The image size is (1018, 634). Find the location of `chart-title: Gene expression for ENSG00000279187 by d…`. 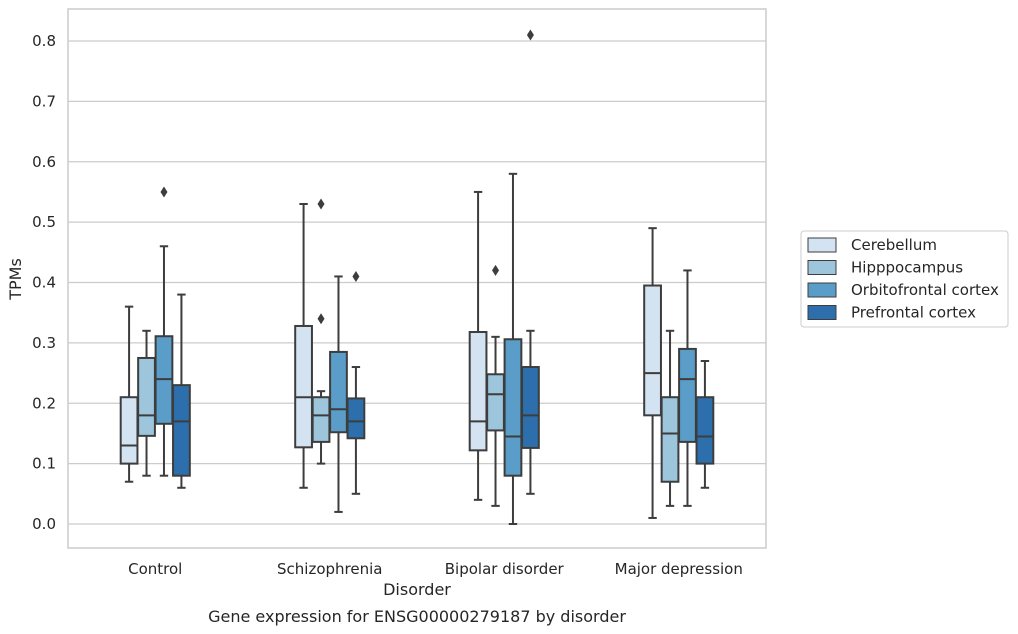

chart-title: Gene expression for ENSG00000279187 by d… is located at coordinates (417, 616).